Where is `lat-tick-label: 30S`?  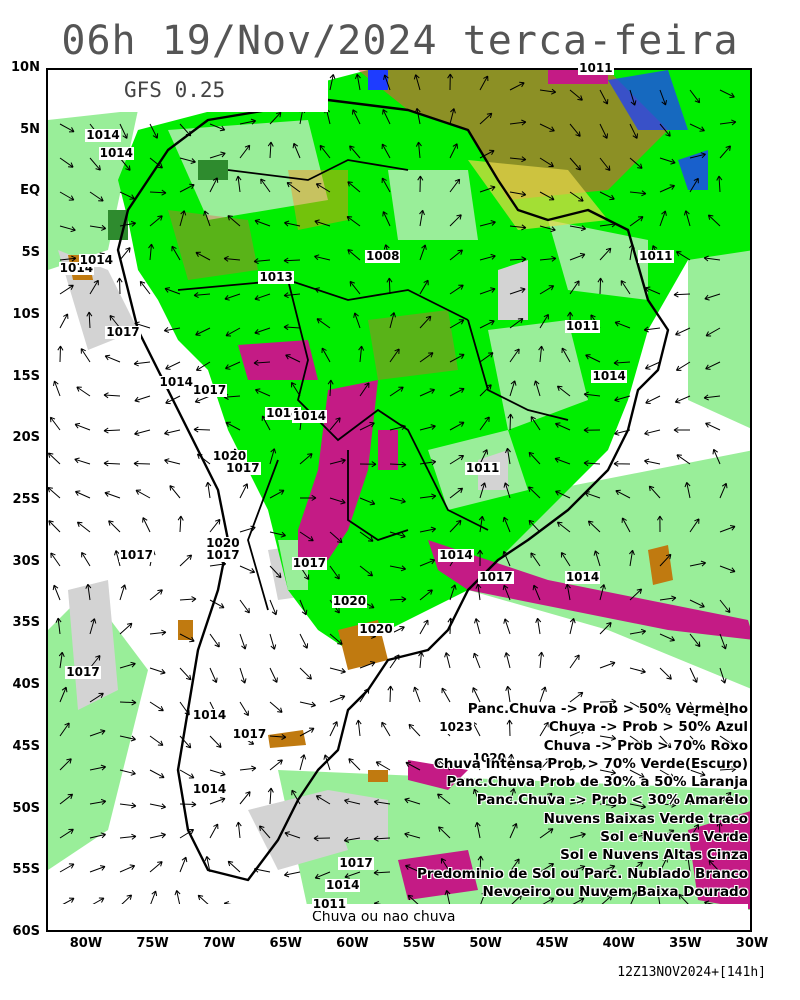 lat-tick-label: 30S is located at coordinates (26, 561).